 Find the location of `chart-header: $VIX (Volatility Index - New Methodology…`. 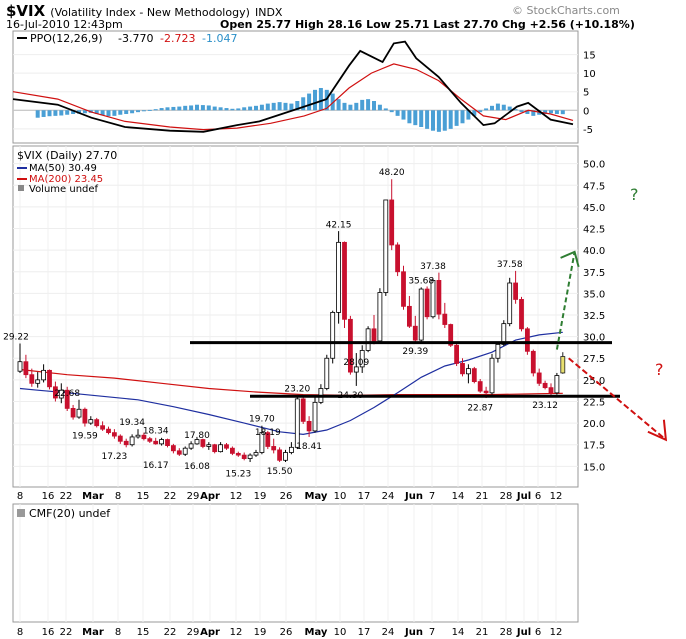

chart-header: $VIX (Volatility Index - New Methodology… is located at coordinates (144, 10).